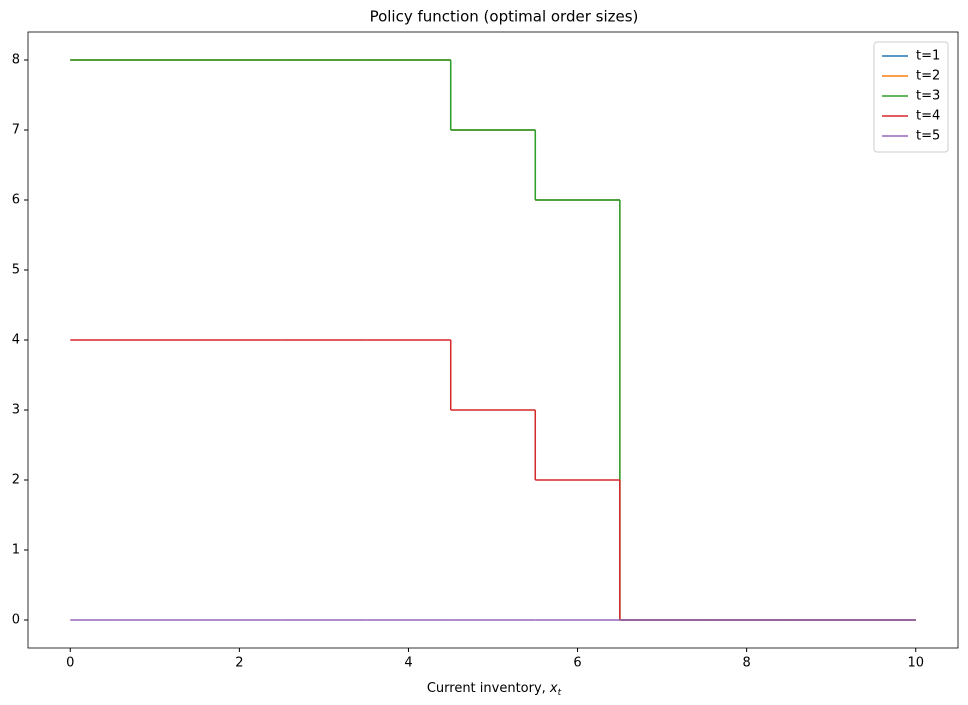 Image resolution: width=968 pixels, height=705 pixels. I want to click on legend: t=1 t=2 t=3 t=4 t=5, so click(911, 97).